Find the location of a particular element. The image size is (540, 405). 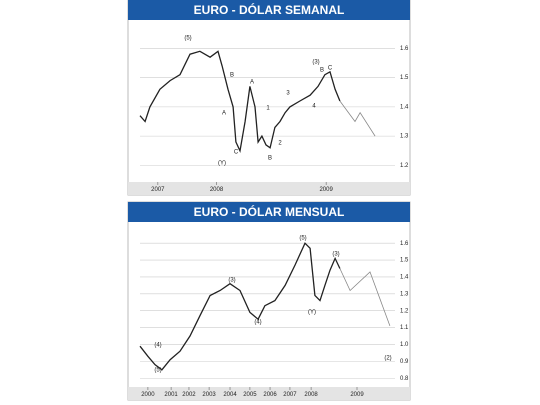

chart-title: EURO - DÓLAR SEMANAL is located at coordinates (269, 9).